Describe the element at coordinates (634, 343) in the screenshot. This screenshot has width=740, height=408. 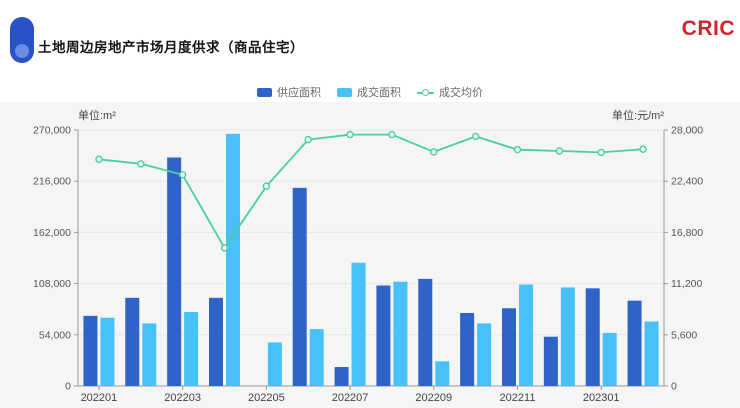
I see `bar-供应面积-202302` at that location.